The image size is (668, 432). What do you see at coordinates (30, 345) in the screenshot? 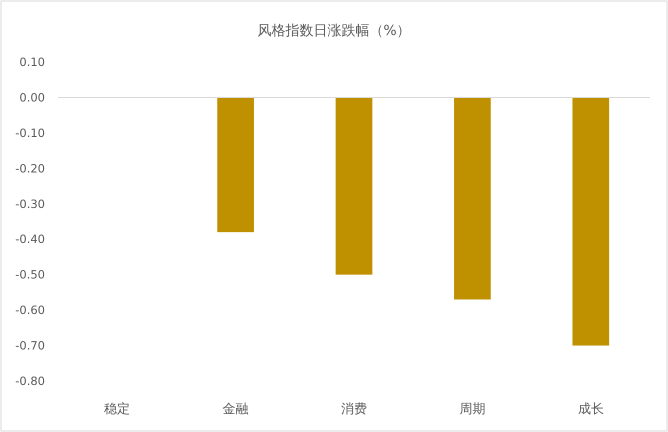
I see `y-tick-label: -0.70` at bounding box center [30, 345].